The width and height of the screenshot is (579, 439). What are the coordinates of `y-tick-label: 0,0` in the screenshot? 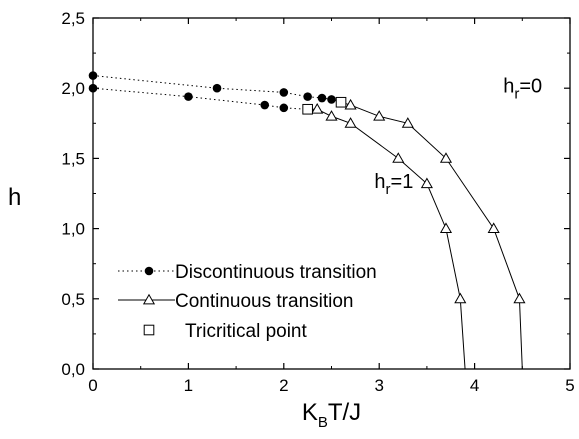 It's located at (73, 369).